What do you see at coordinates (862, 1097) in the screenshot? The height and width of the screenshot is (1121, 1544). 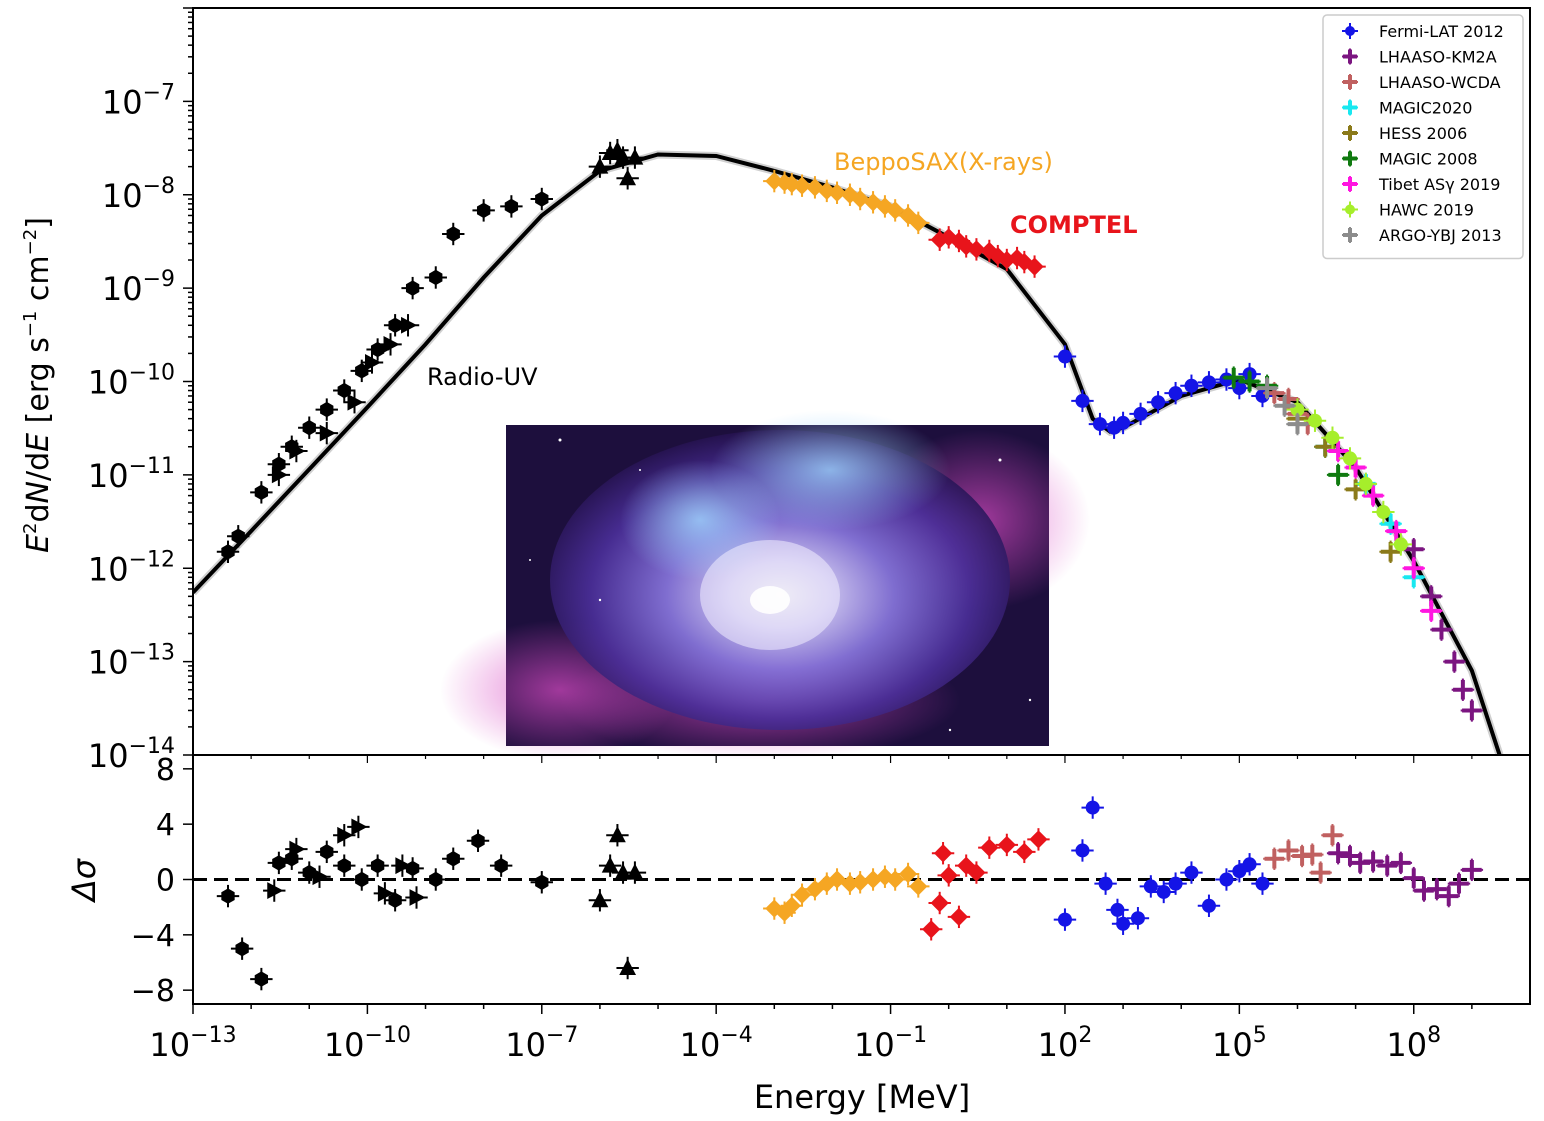 I see `x-axis-label: Energy [MeV]` at bounding box center [862, 1097].